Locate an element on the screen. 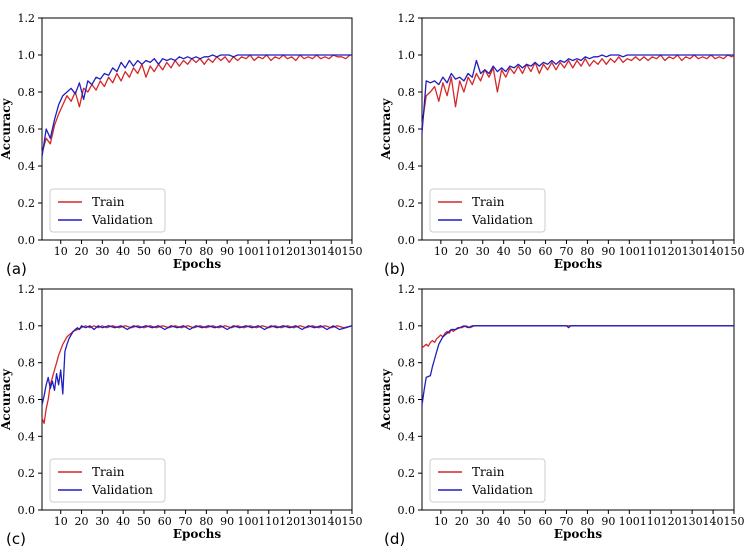 Image resolution: width=747 pixels, height=554 pixels. panel-label: (c) is located at coordinates (16, 539).